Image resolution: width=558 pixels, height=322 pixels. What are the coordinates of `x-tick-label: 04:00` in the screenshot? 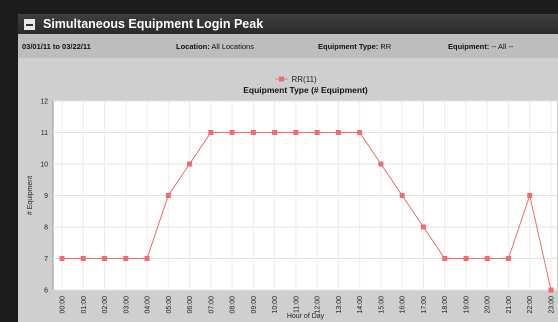 It's located at (148, 305).